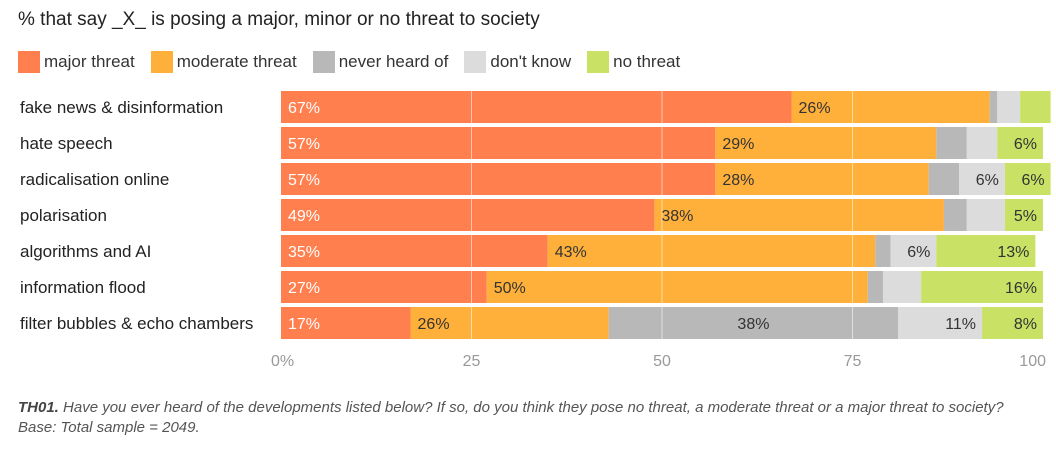  What do you see at coordinates (89, 61) in the screenshot?
I see `legend-label: major threat` at bounding box center [89, 61].